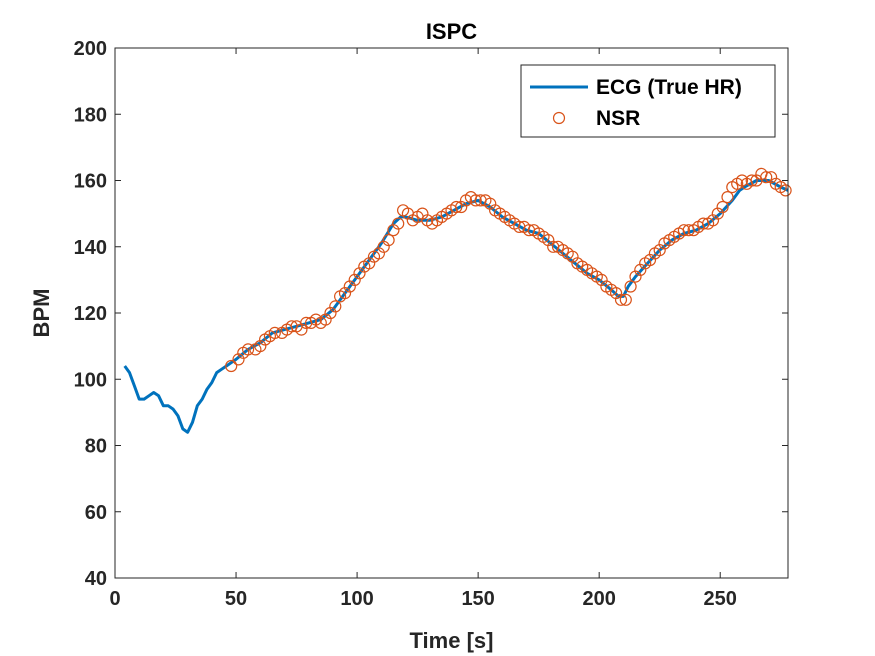  Describe the element at coordinates (41, 313) in the screenshot. I see `y-axis-title: BPM` at that location.